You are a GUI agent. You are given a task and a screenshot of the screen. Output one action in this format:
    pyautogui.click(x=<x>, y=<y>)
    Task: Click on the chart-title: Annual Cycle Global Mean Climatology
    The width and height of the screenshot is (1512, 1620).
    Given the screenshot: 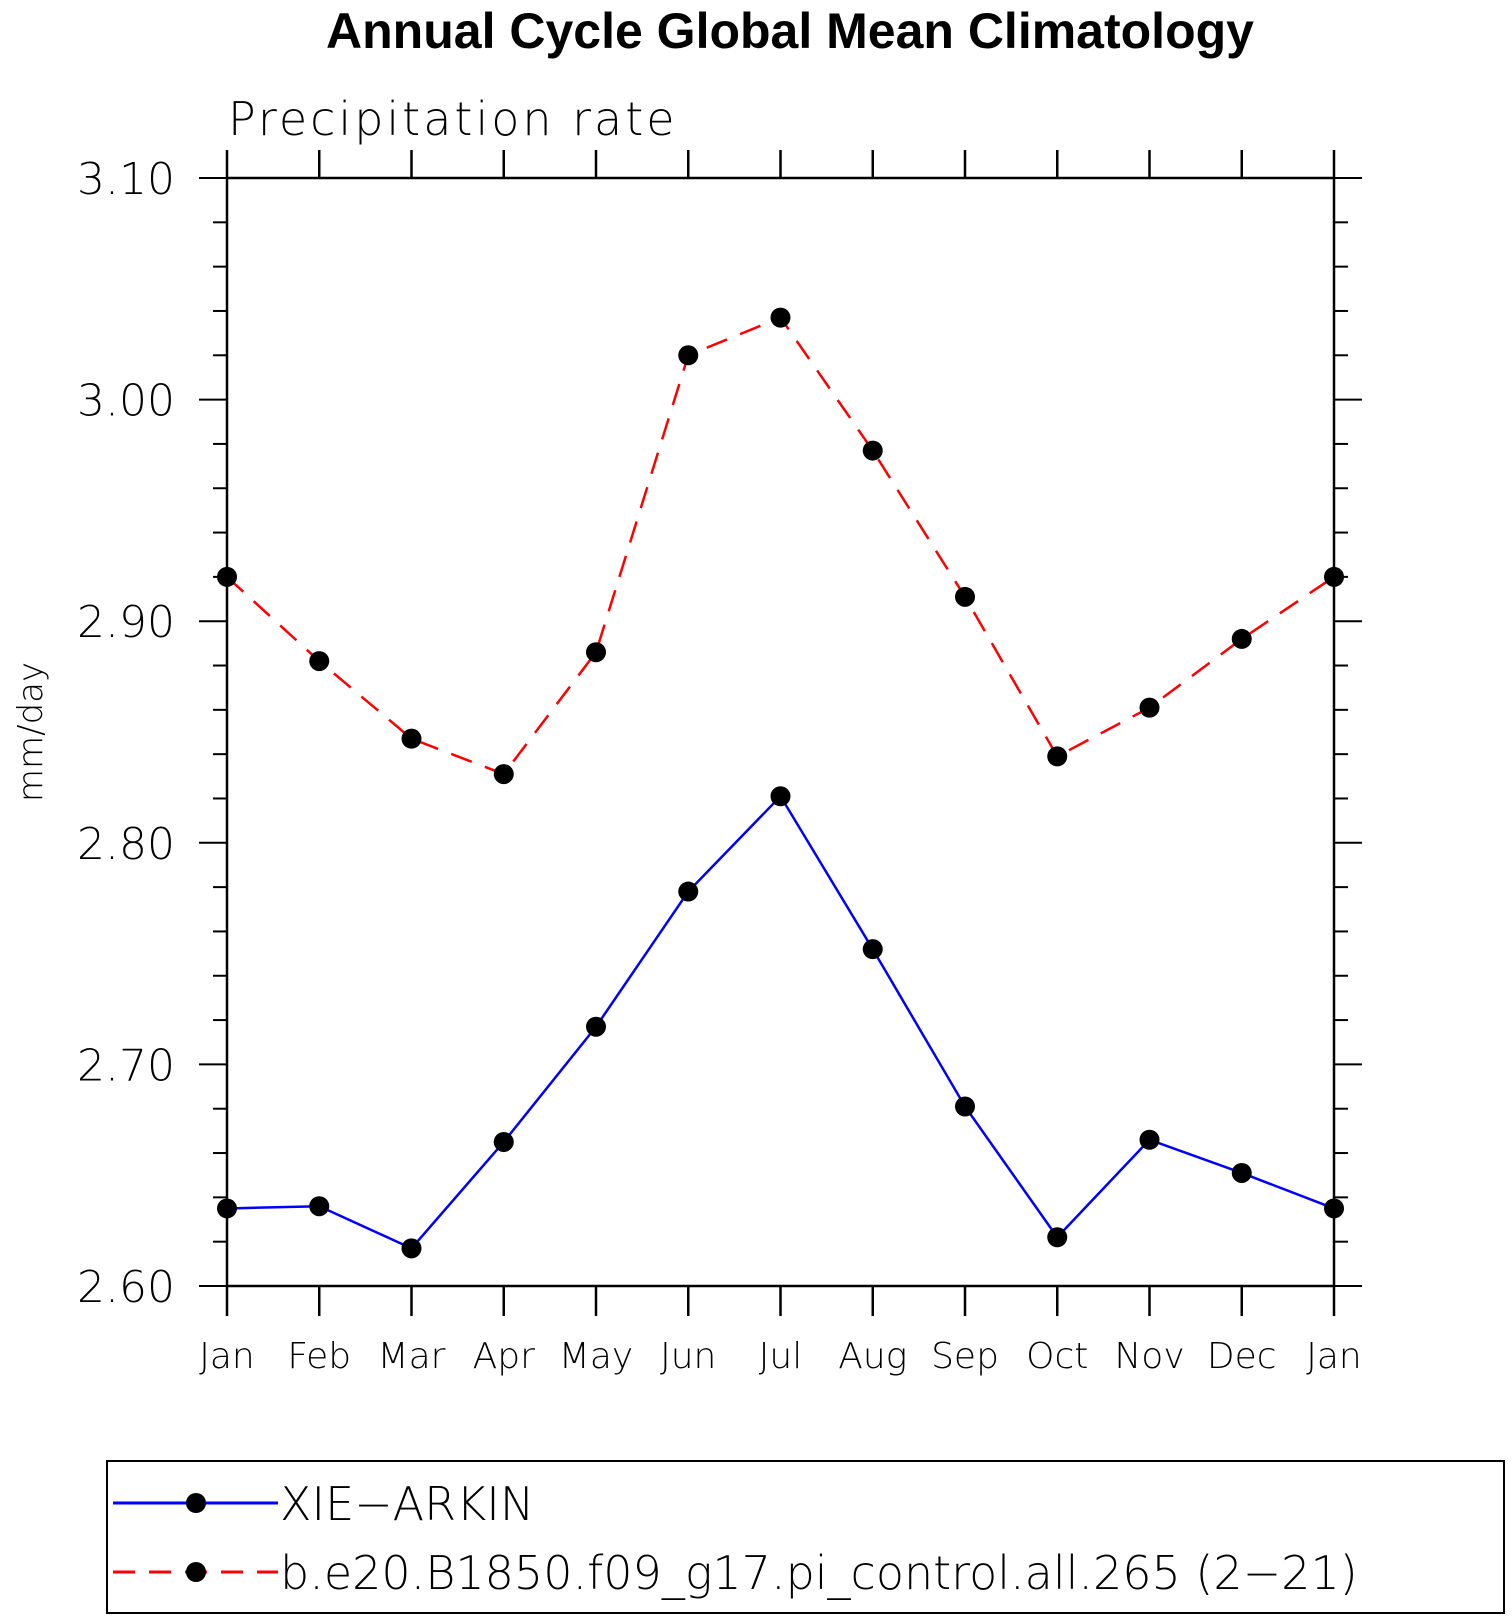 What is the action you would take?
    pyautogui.click(x=790, y=31)
    